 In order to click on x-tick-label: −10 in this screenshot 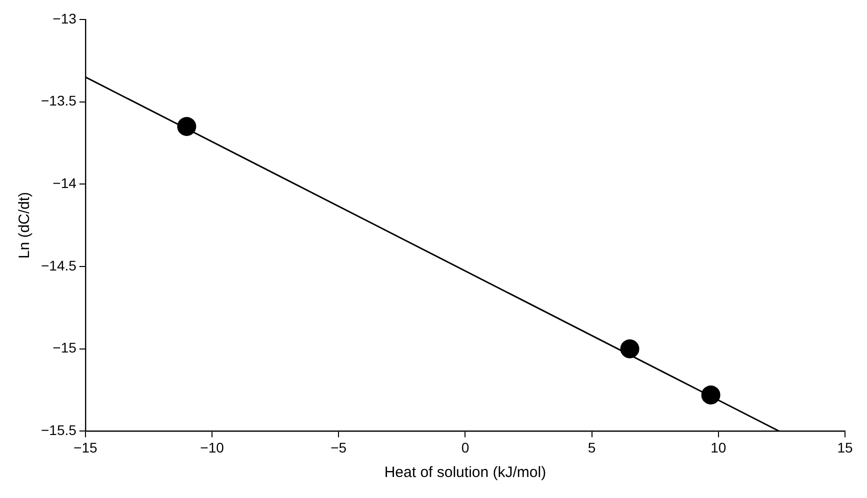, I will do `click(212, 447)`.